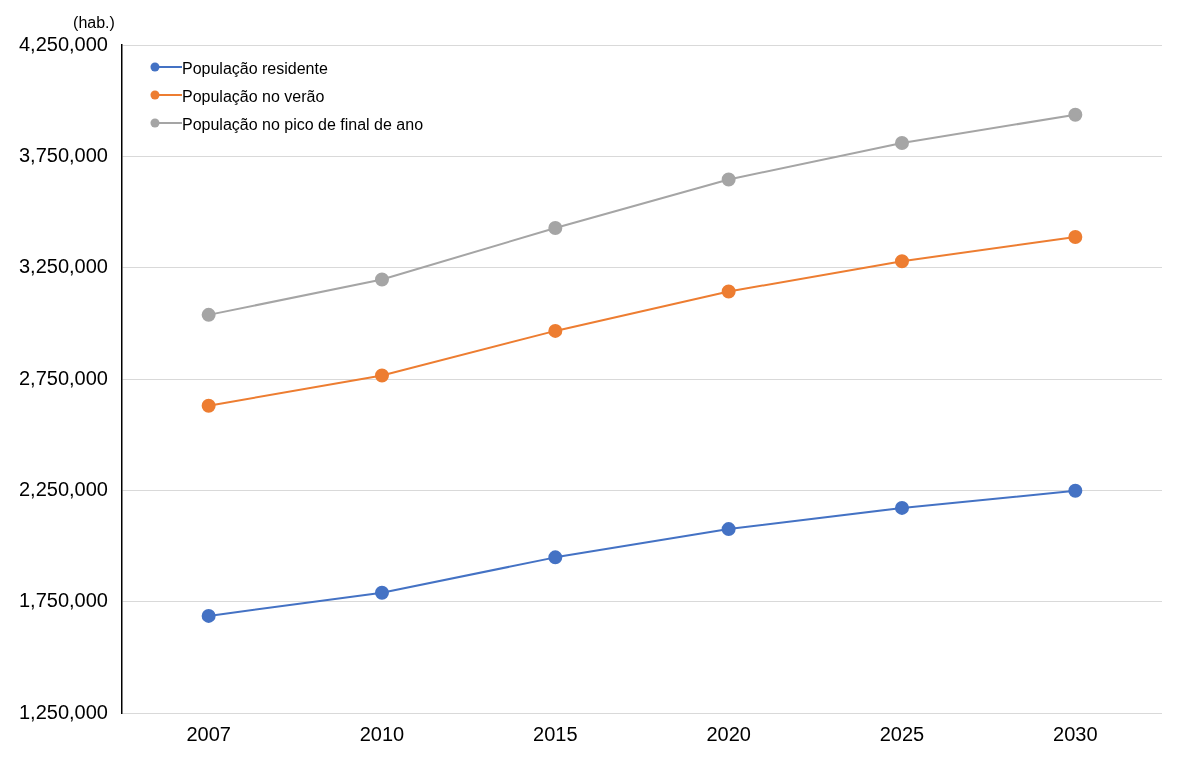 The height and width of the screenshot is (762, 1192). Describe the element at coordinates (63, 488) in the screenshot. I see `y-tick-label: 2,250,000` at that location.